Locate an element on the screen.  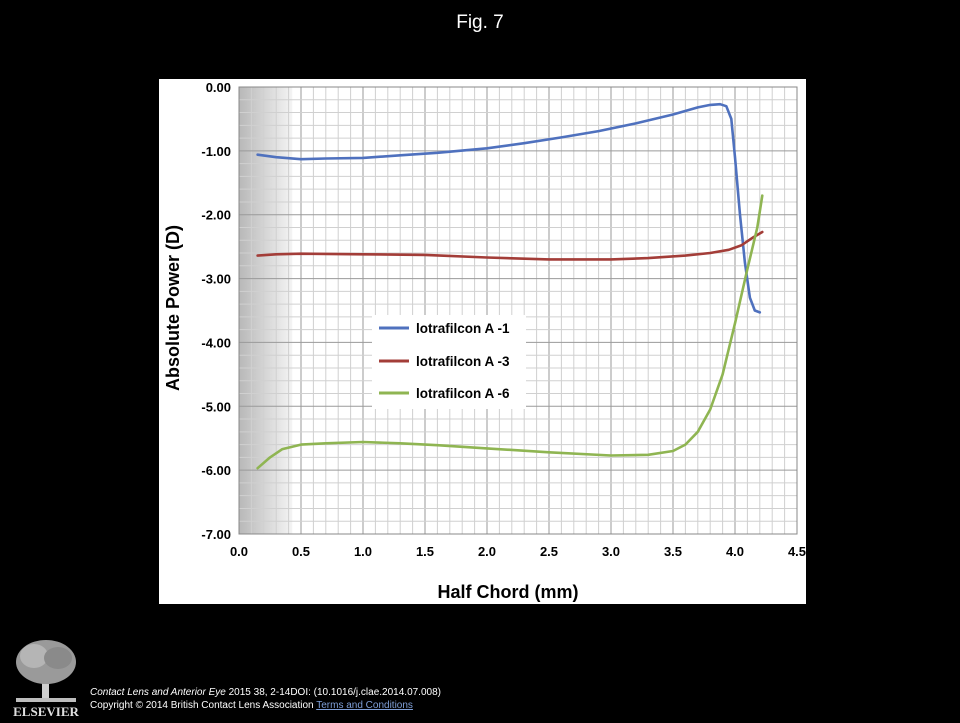
legend-label-1: lotrafilcon A -1 is located at coordinates (463, 328).